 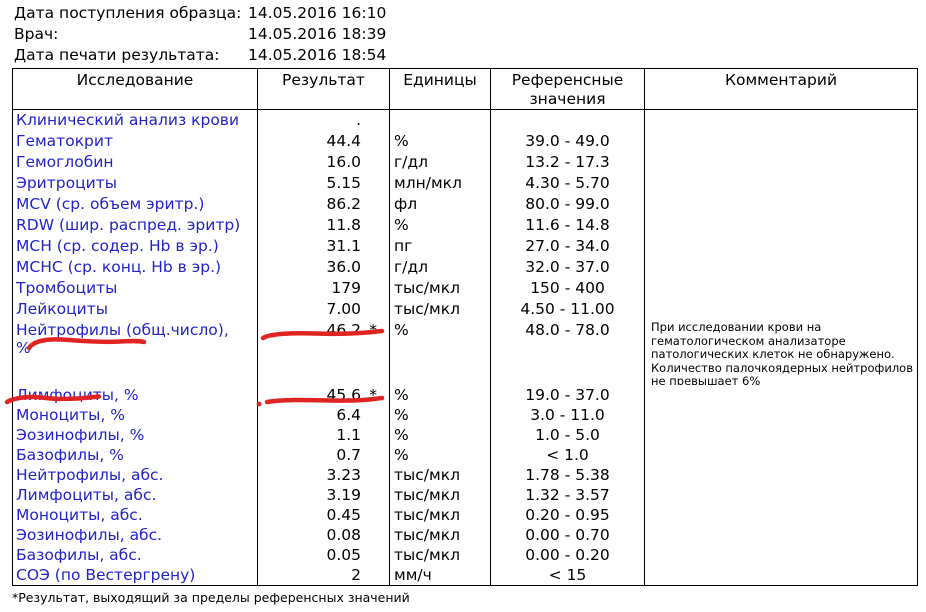 What do you see at coordinates (343, 246) in the screenshot?
I see `result-value: 31.1` at bounding box center [343, 246].